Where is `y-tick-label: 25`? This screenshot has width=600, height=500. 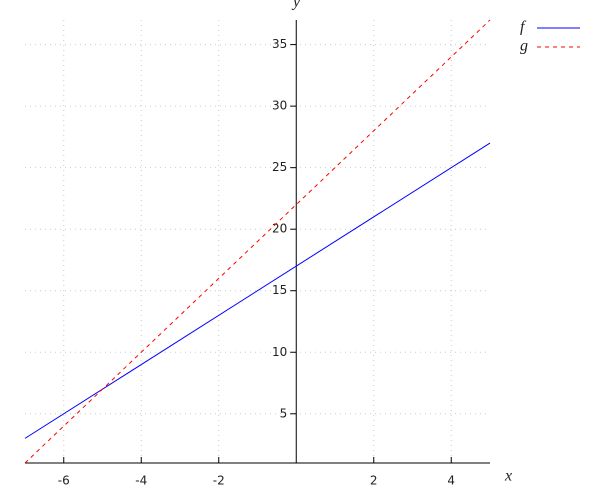
y-tick-label: 25 is located at coordinates (279, 167).